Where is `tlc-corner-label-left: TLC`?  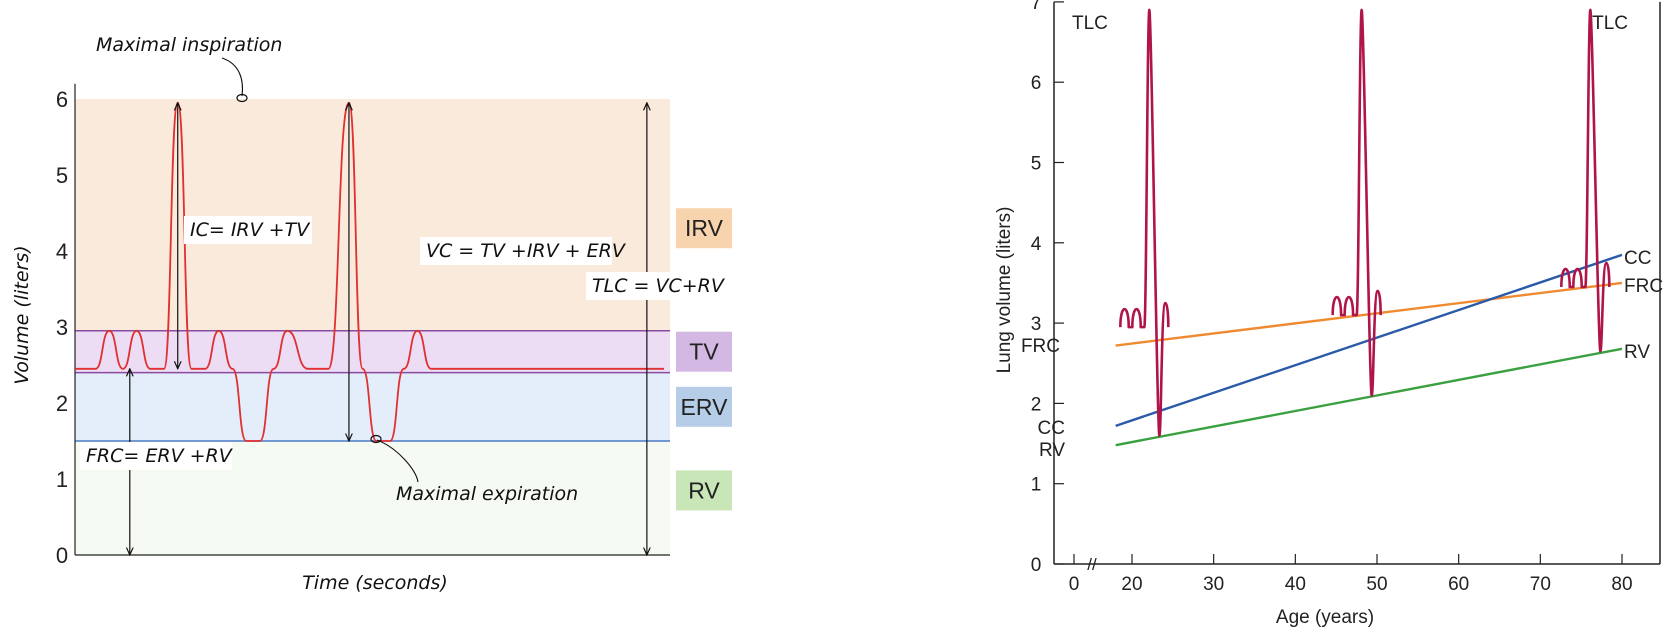 tlc-corner-label-left: TLC is located at coordinates (1090, 23).